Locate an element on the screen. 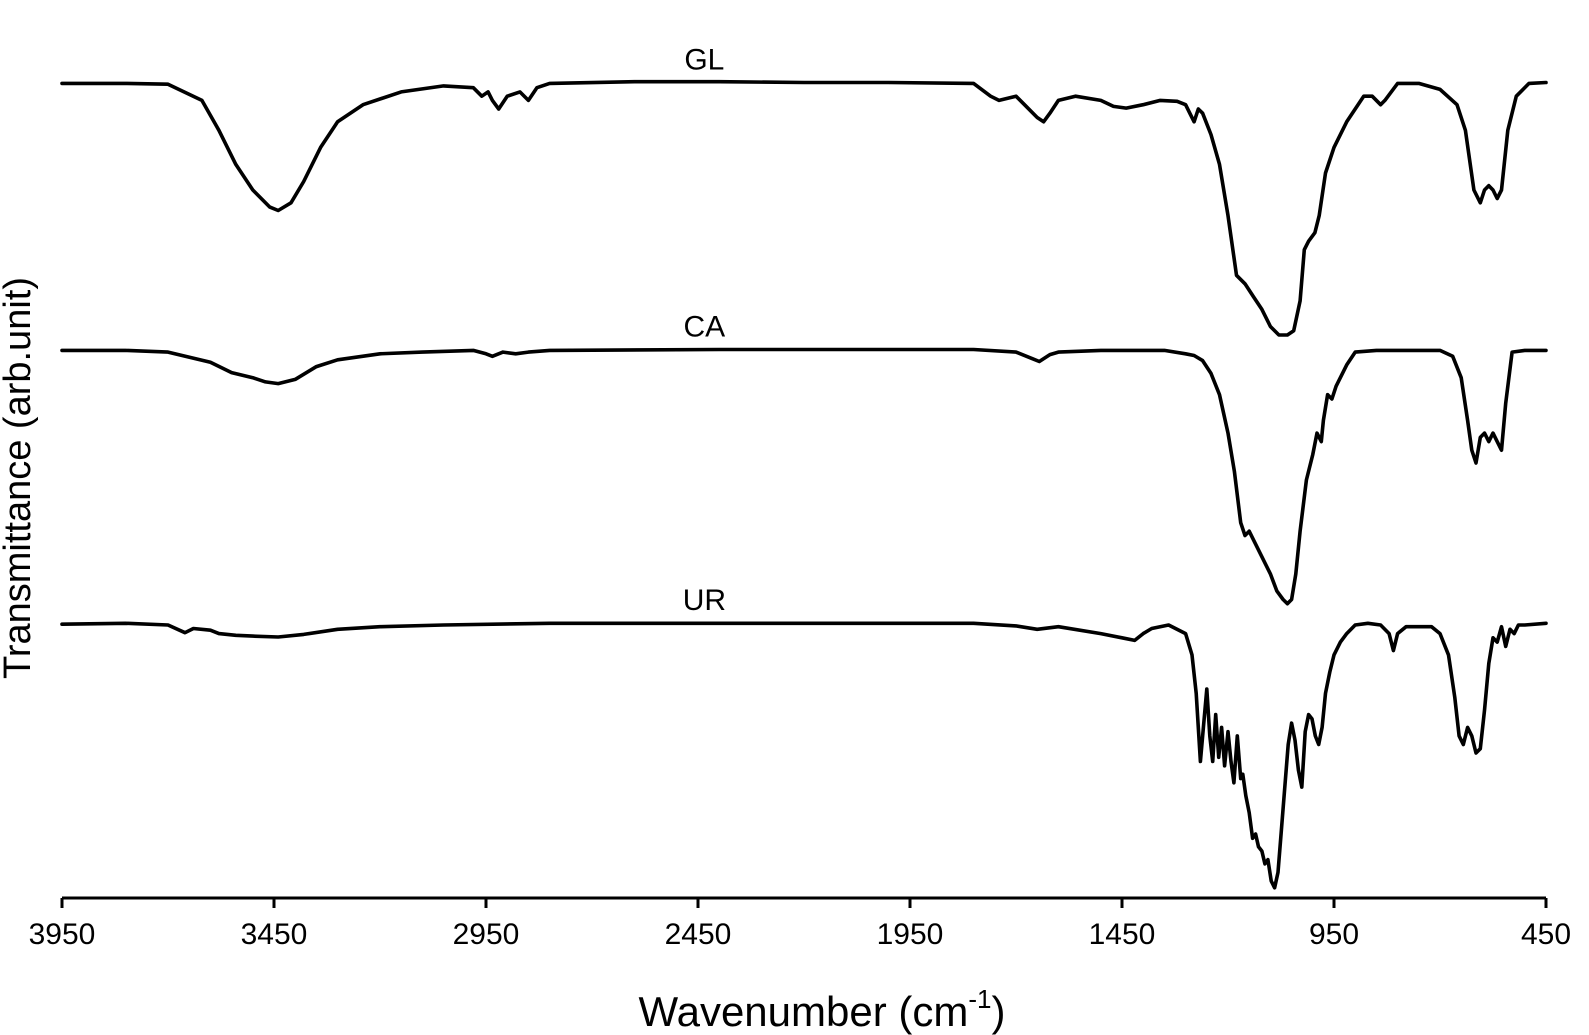  x-axis-ticks: 3950 3450 2950 2450 1950 1450 950 450 is located at coordinates (800, 924).